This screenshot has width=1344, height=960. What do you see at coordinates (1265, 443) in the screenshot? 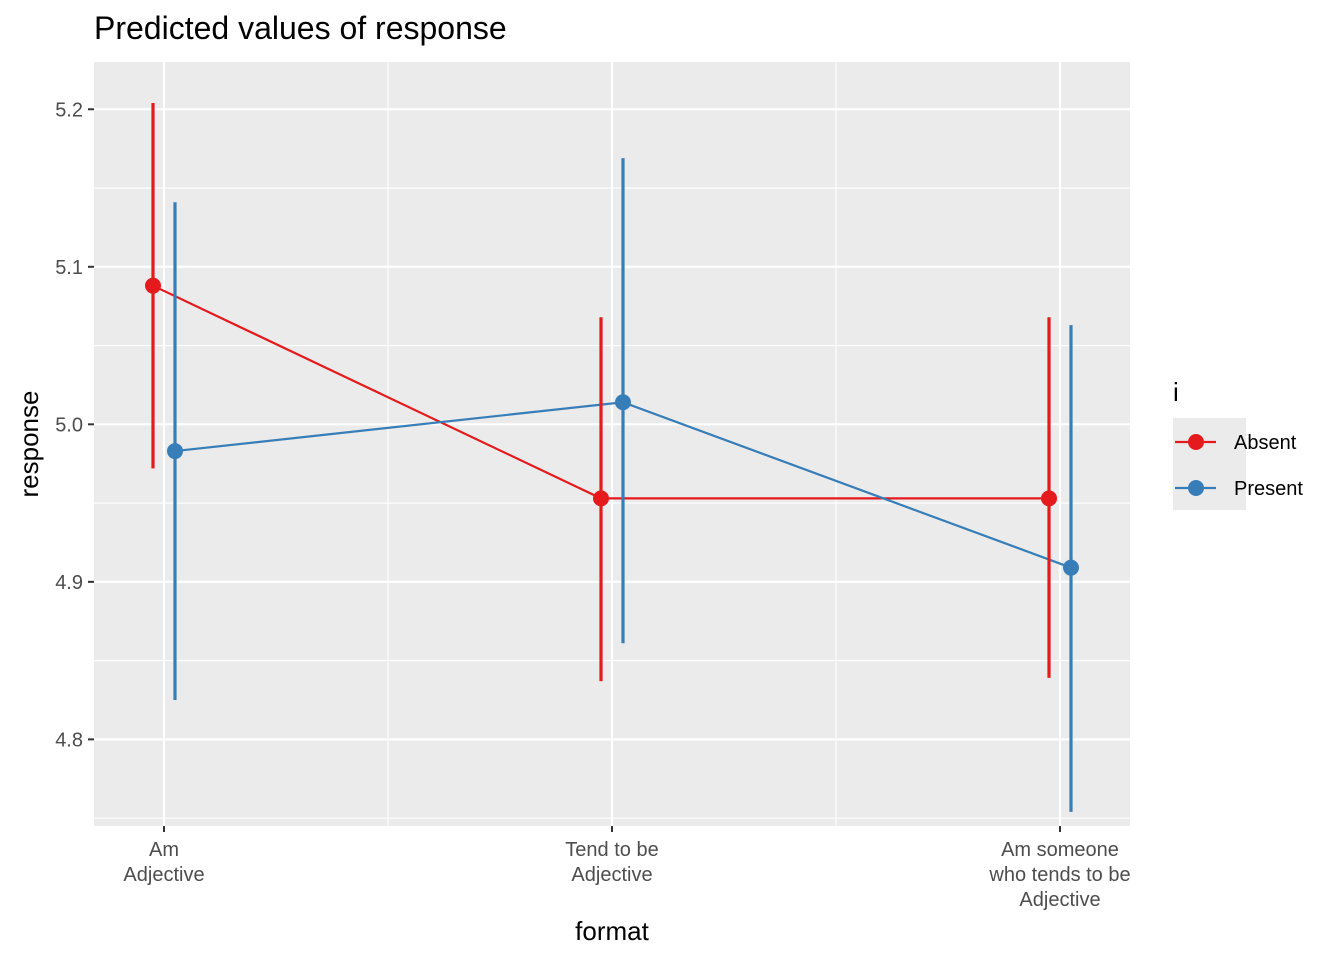
I see `legend-label-absent: Absent` at bounding box center [1265, 443].